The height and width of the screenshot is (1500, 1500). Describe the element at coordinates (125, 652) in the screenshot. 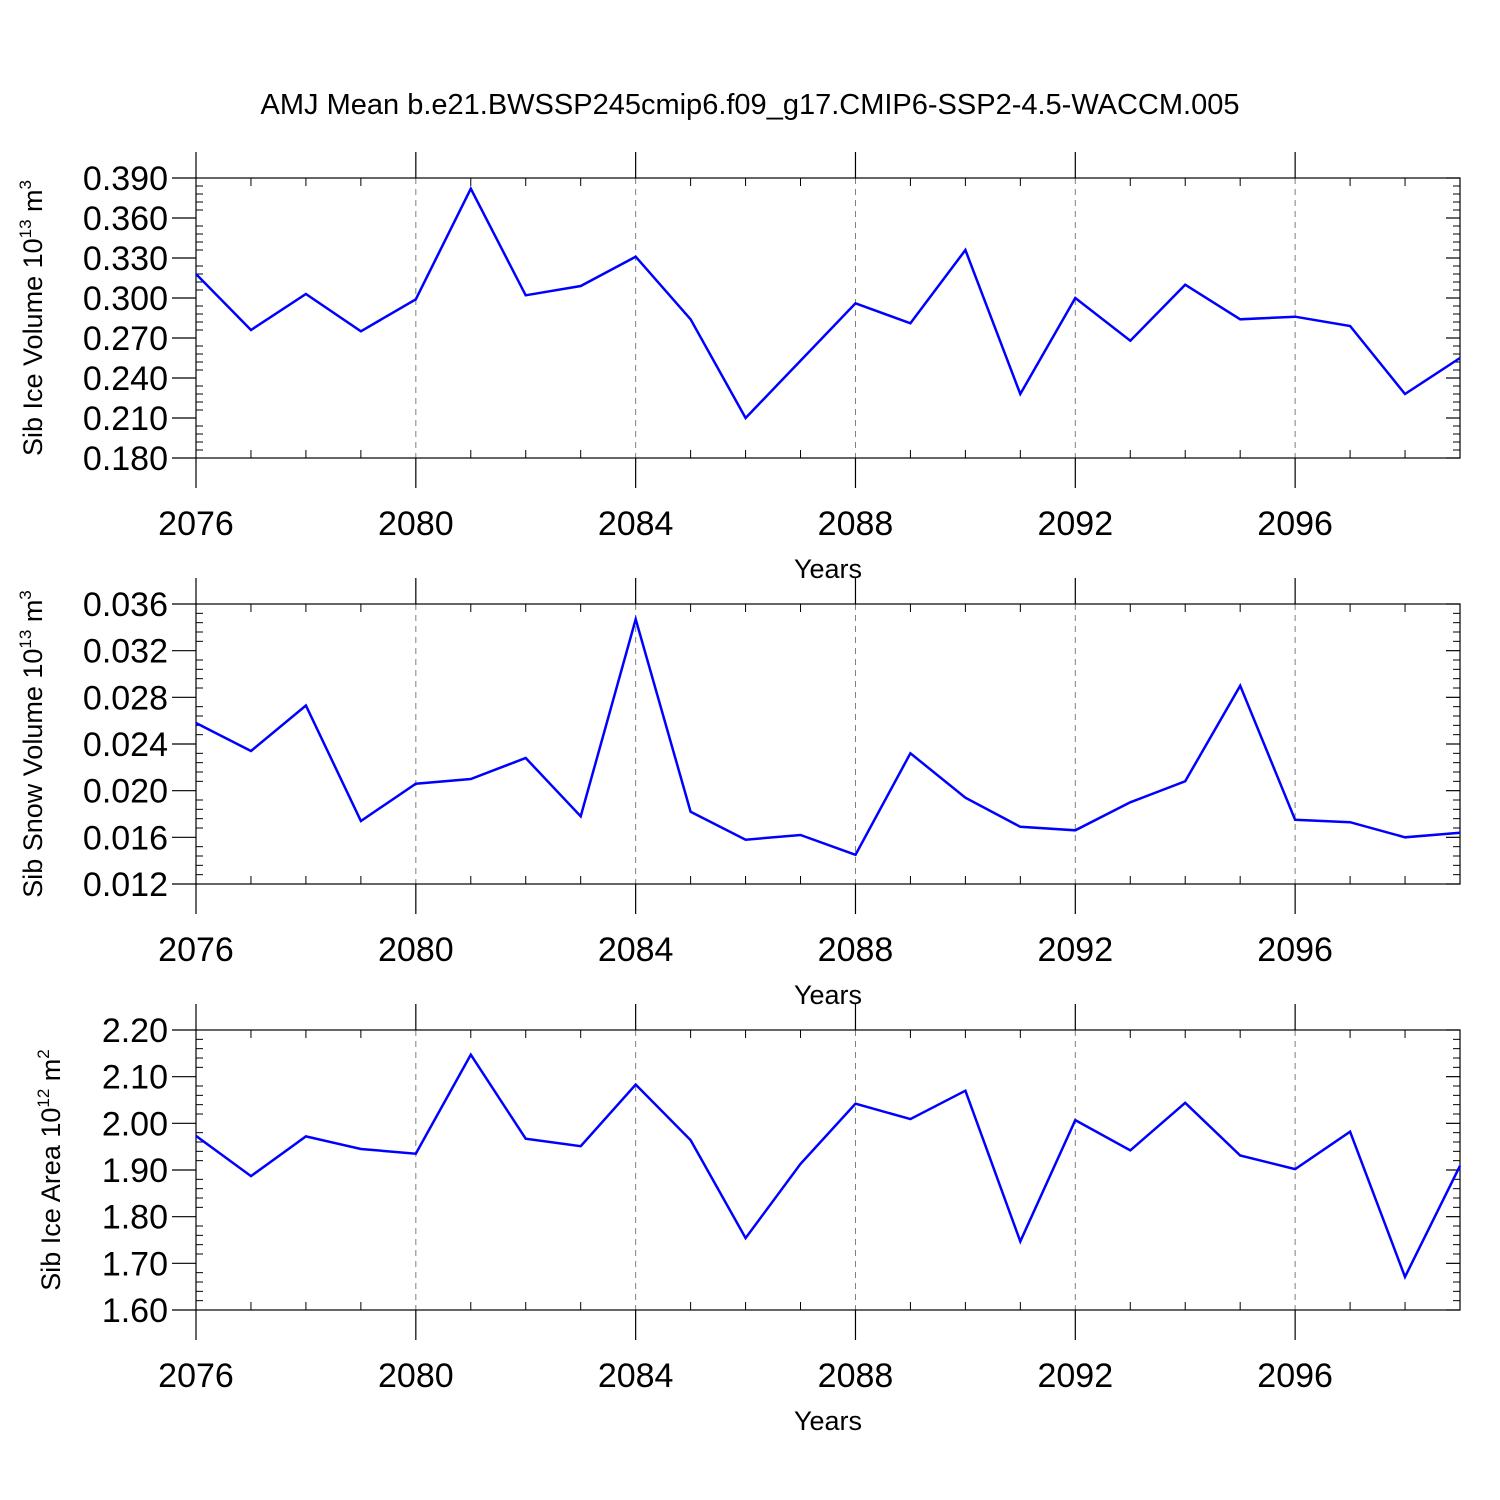

I see `y-tick-label: 0.032` at that location.